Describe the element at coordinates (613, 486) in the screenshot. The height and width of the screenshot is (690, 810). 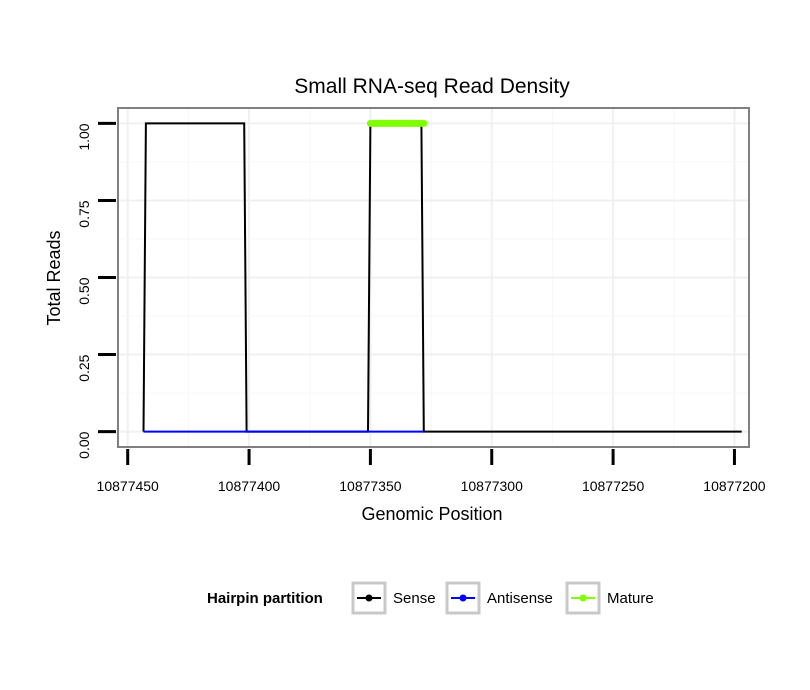
I see `x-tick-label: 10877250` at that location.